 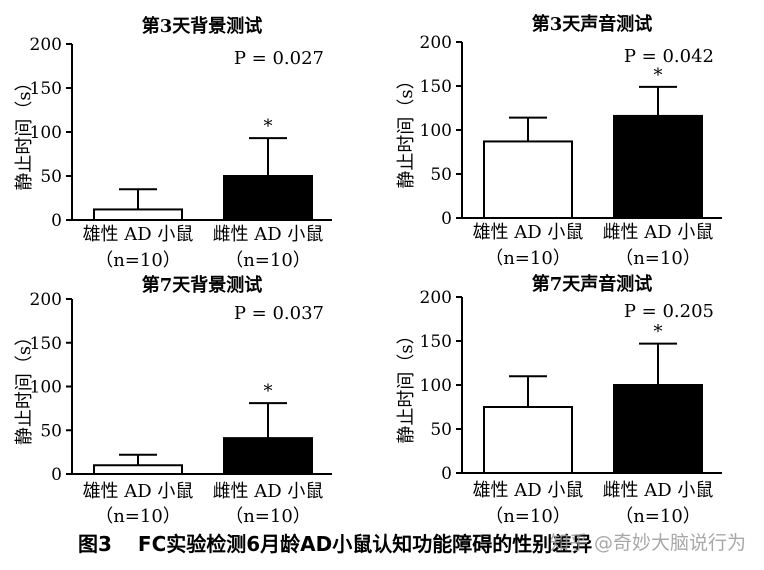 I want to click on chart-title: 第7天背景测试, so click(x=202, y=285).